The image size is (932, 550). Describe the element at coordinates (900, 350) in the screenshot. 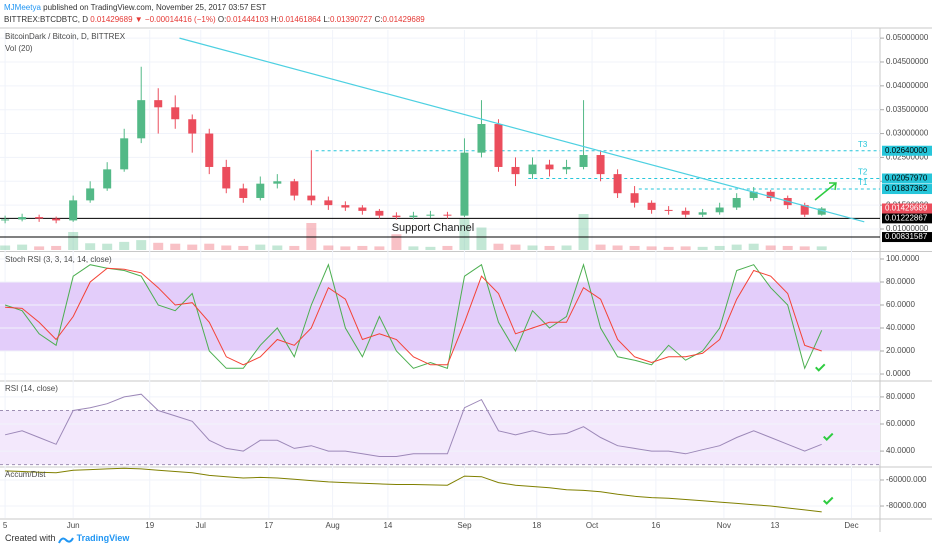

I see `y-tick-label: 20.0000` at that location.